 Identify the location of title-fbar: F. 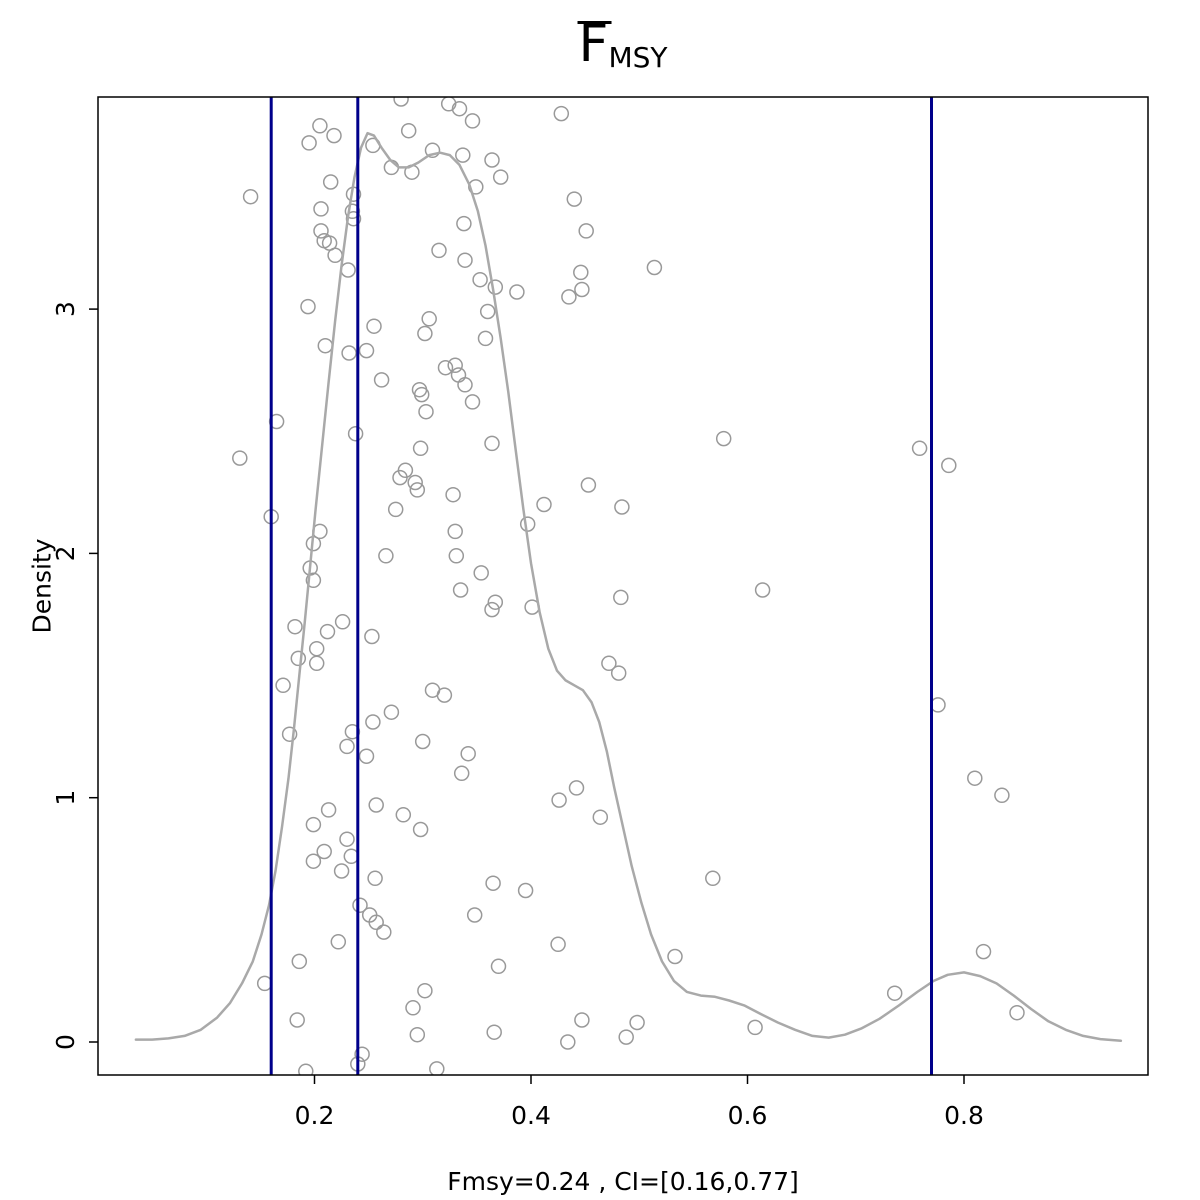
(594, 44).